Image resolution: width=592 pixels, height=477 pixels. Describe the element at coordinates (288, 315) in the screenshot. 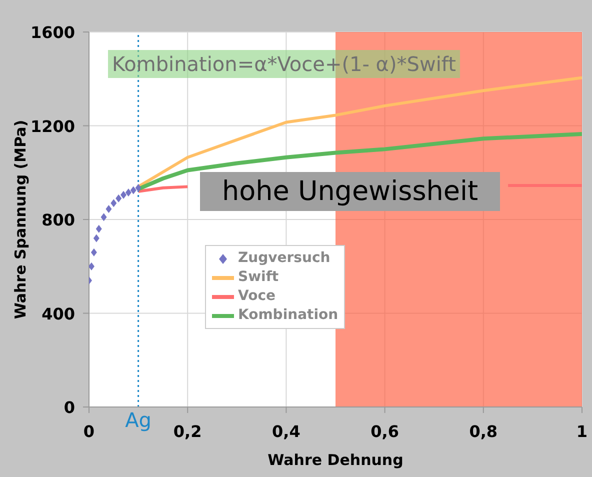

I see `legend-label: Kombination` at that location.